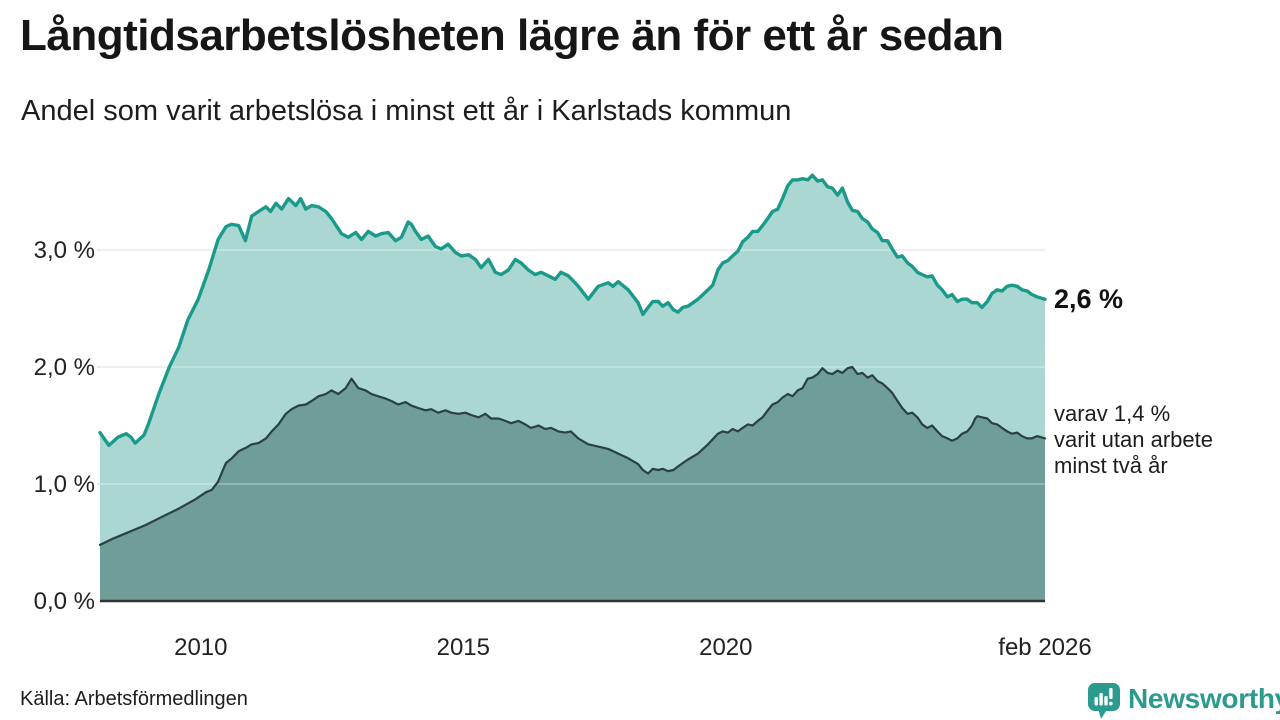  Describe the element at coordinates (1089, 299) in the screenshot. I see `annotation-total-value: 2,6 %` at that location.